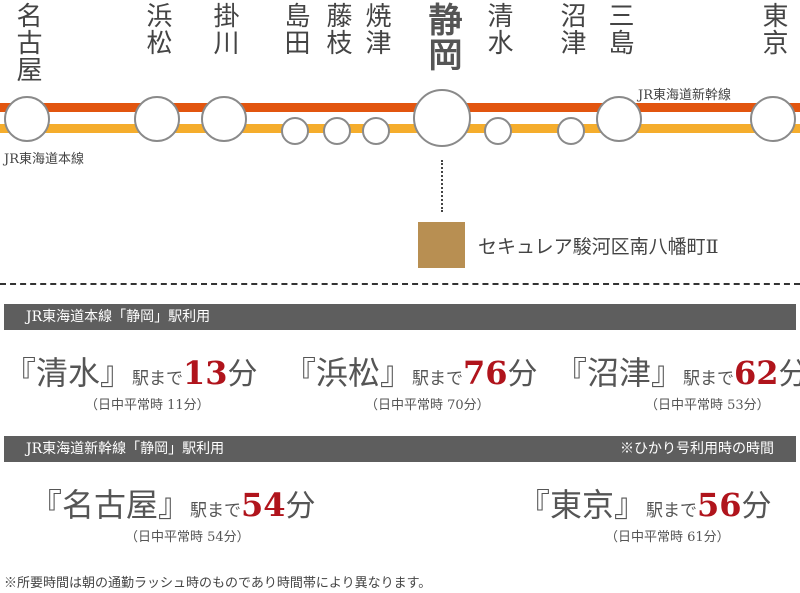 The width and height of the screenshot is (800, 593). Describe the element at coordinates (376, 29) in the screenshot. I see `station-name: 焼津` at that location.